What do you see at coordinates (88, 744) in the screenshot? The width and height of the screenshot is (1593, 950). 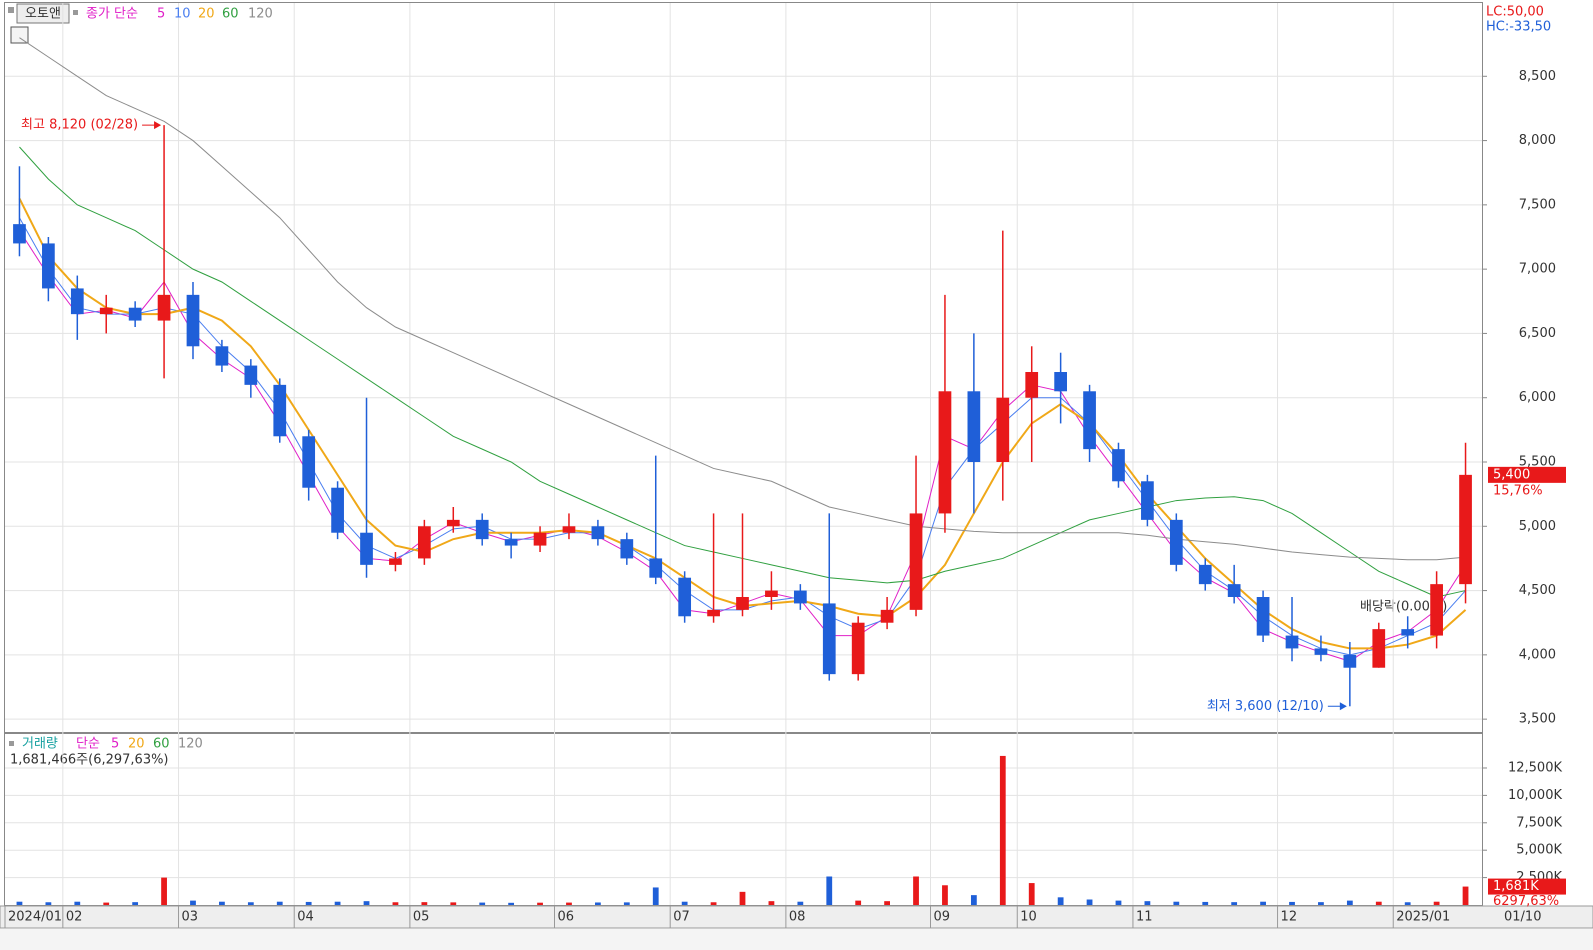 I see `legend-label: 단순` at bounding box center [88, 744].